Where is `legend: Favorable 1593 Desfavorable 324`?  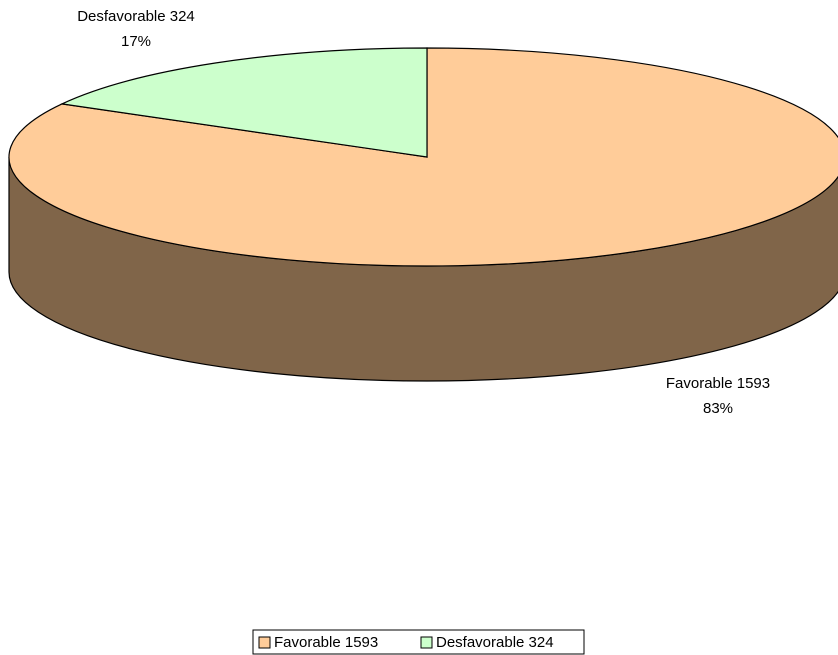 legend: Favorable 1593 Desfavorable 324 is located at coordinates (418, 642).